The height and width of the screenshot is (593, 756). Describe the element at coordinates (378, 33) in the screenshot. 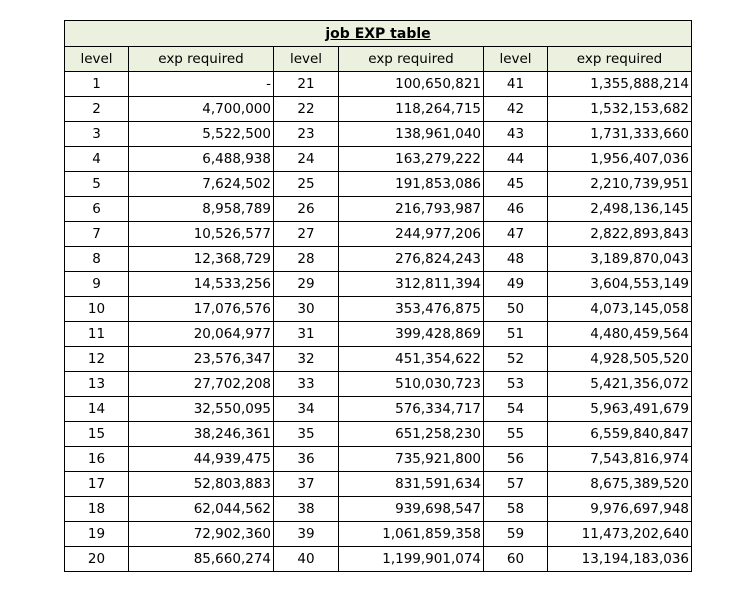

I see `table-title: job EXP table` at that location.